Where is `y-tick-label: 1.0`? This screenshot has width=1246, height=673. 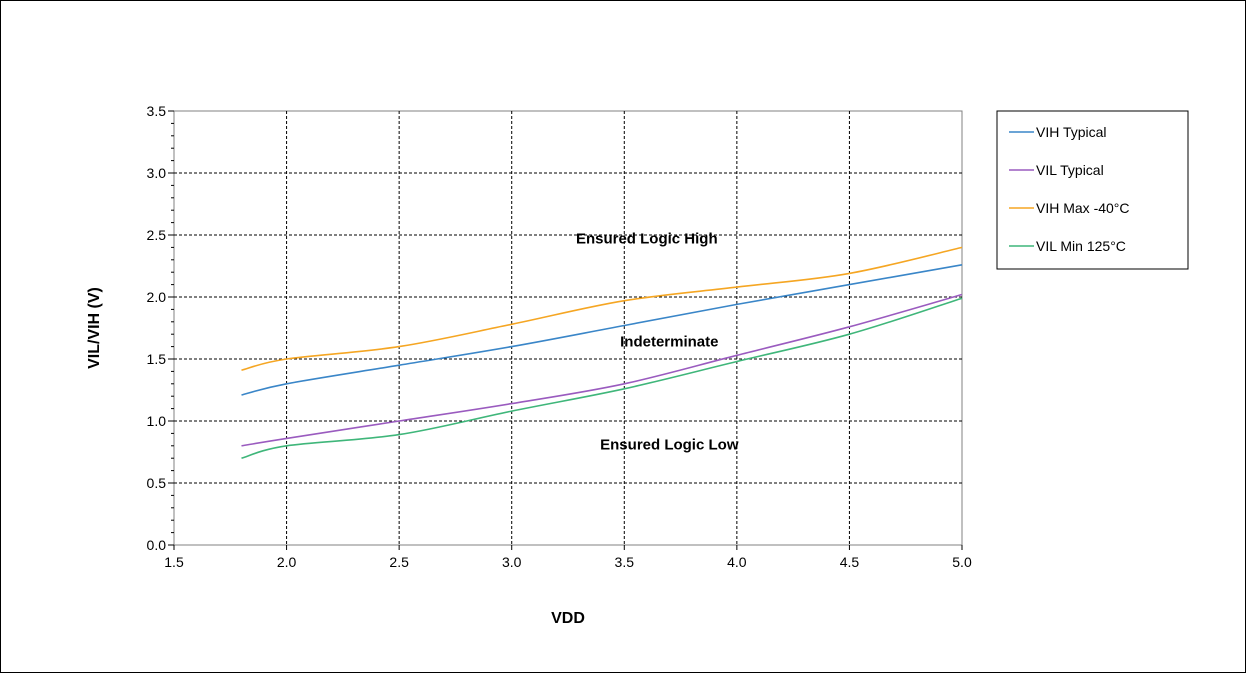
y-tick-label: 1.0 is located at coordinates (157, 421).